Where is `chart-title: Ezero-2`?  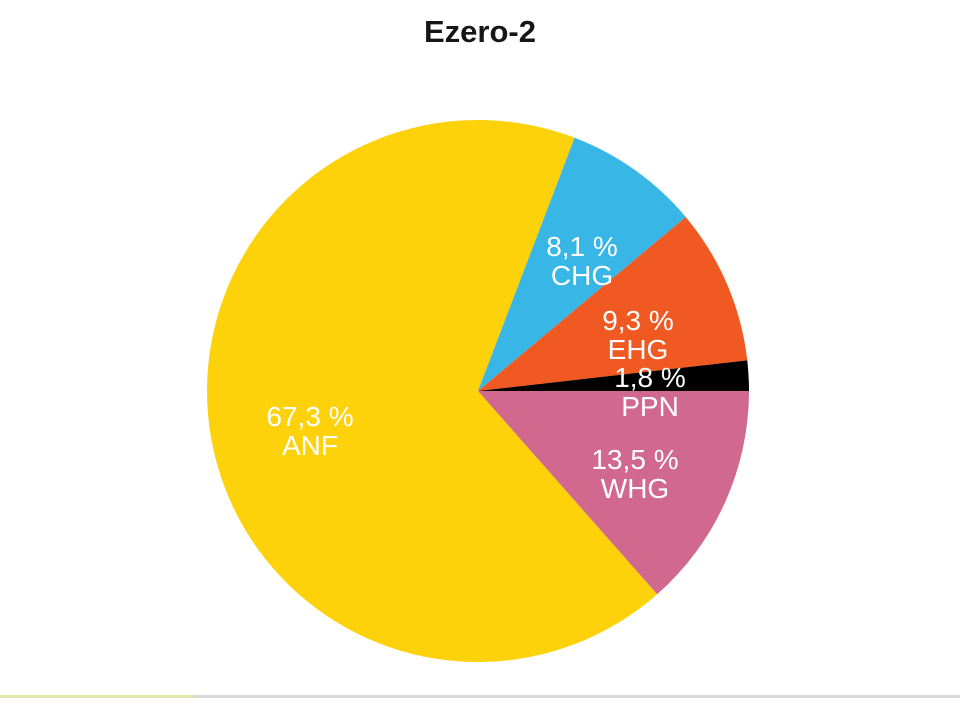 chart-title: Ezero-2 is located at coordinates (480, 31).